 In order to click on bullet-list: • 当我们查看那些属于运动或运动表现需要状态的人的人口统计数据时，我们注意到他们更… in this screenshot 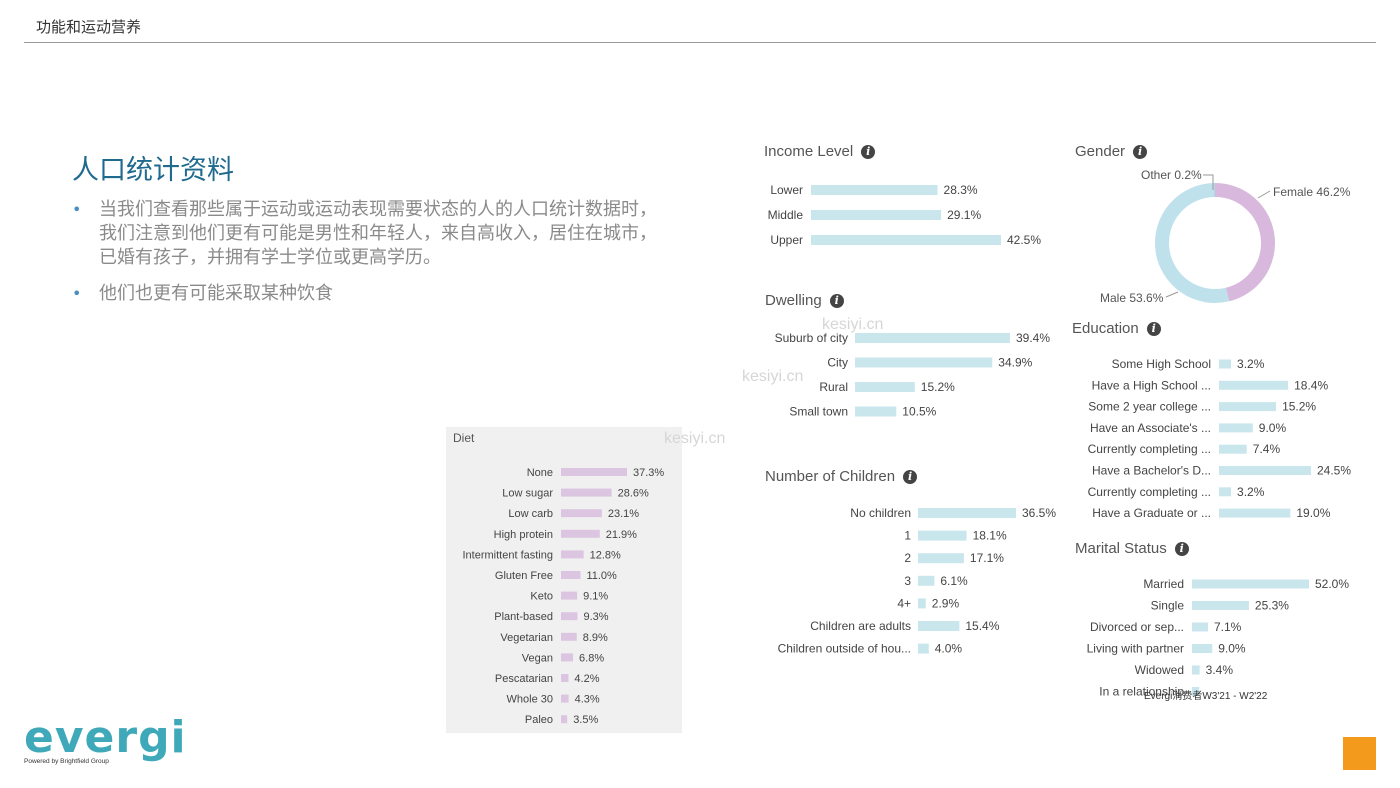, I will do `click(367, 258)`.